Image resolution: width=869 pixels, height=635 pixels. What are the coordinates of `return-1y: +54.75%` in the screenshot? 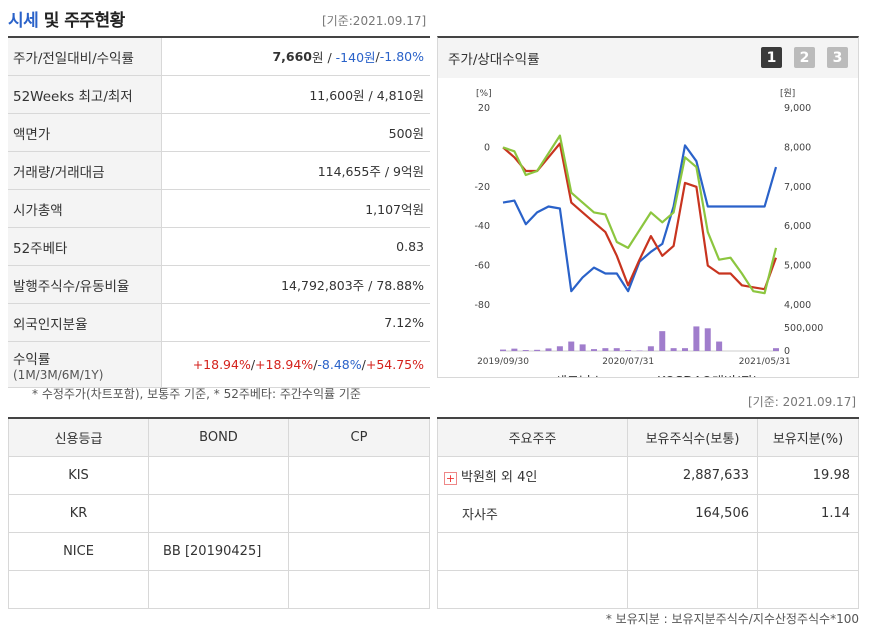 It's located at (394, 364).